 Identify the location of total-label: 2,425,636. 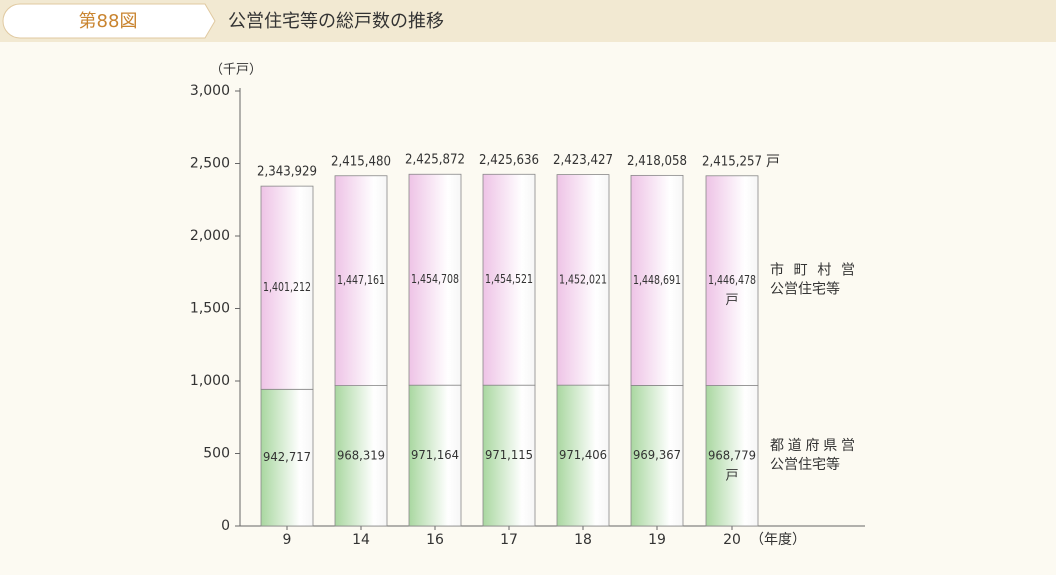
(509, 160).